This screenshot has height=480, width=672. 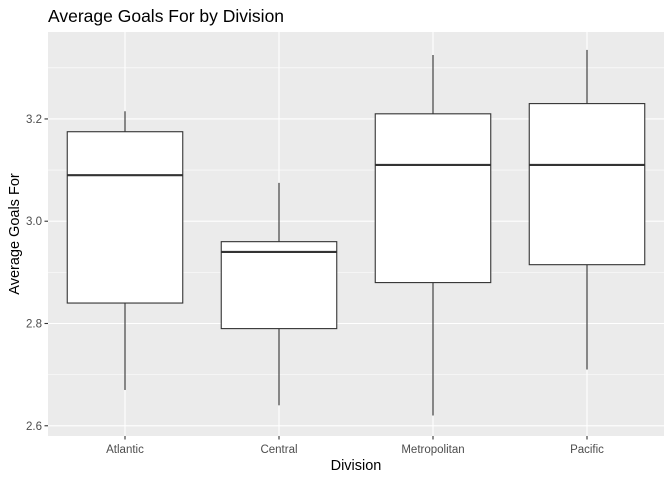 I want to click on y-tick-label: 3.2, so click(x=34, y=120).